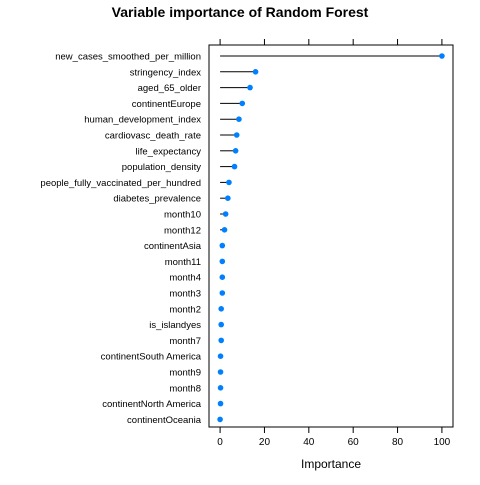 The height and width of the screenshot is (485, 480). What do you see at coordinates (157, 199) in the screenshot?
I see `category-label-diabetes-prevalence: diabetes_prevalence` at bounding box center [157, 199].